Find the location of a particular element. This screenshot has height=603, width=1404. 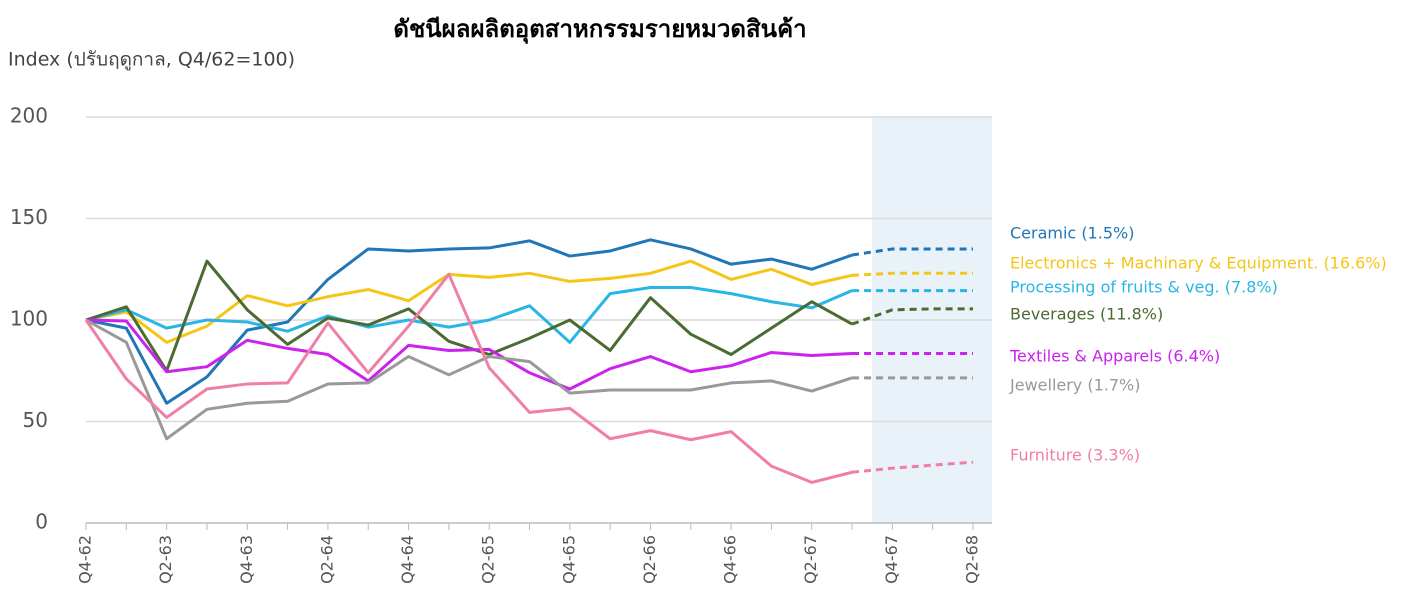

chart-title: ดัชนีผลผลิตอุตสาหกรรมรายหมวดสินค้า is located at coordinates (599, 30).